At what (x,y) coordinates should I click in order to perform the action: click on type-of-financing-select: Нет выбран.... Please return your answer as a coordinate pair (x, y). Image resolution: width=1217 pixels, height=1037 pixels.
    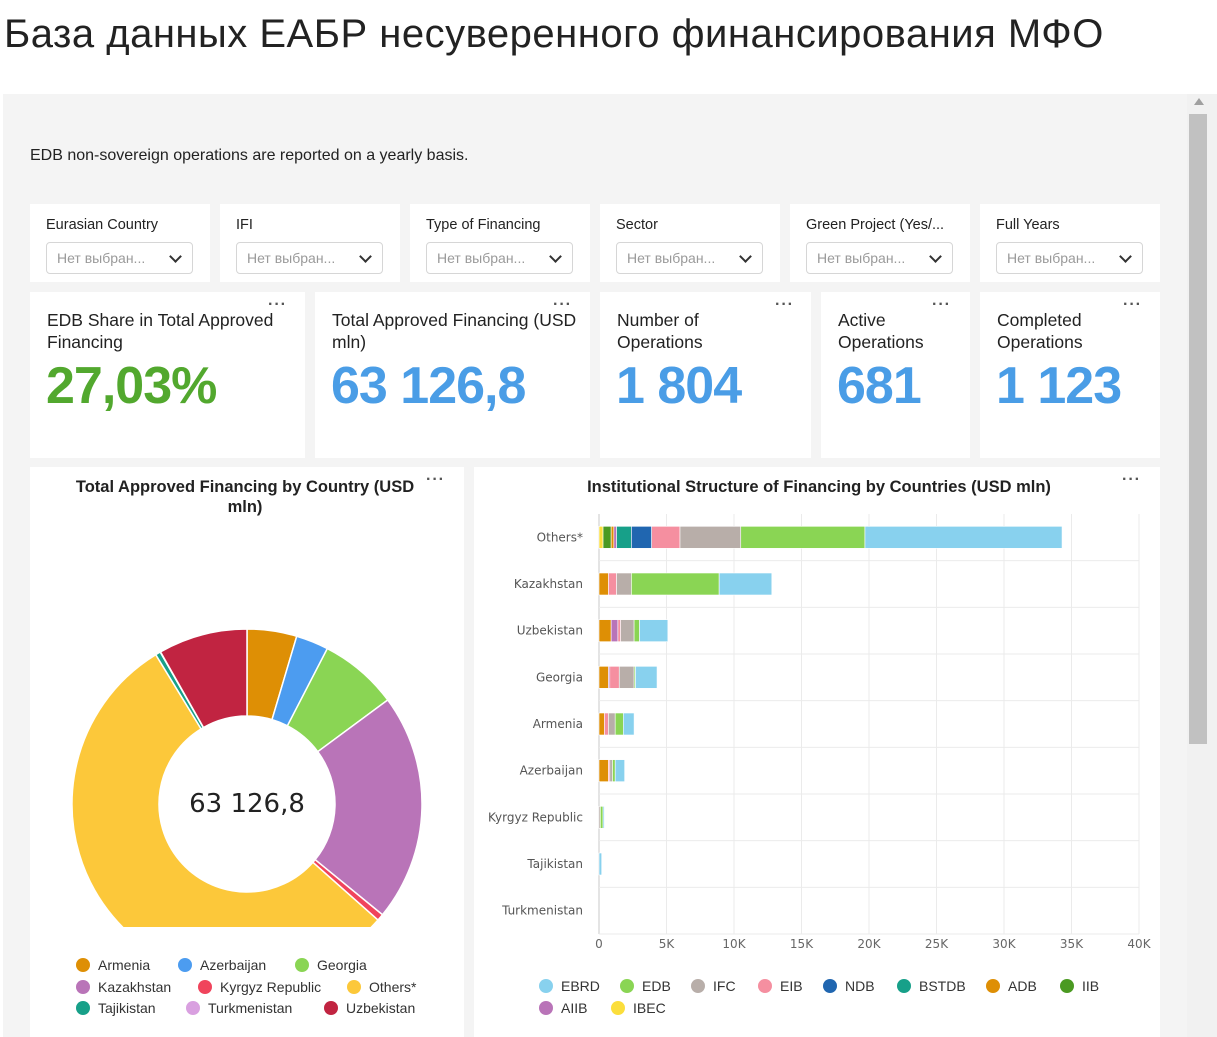
    Looking at the image, I should click on (499, 258).